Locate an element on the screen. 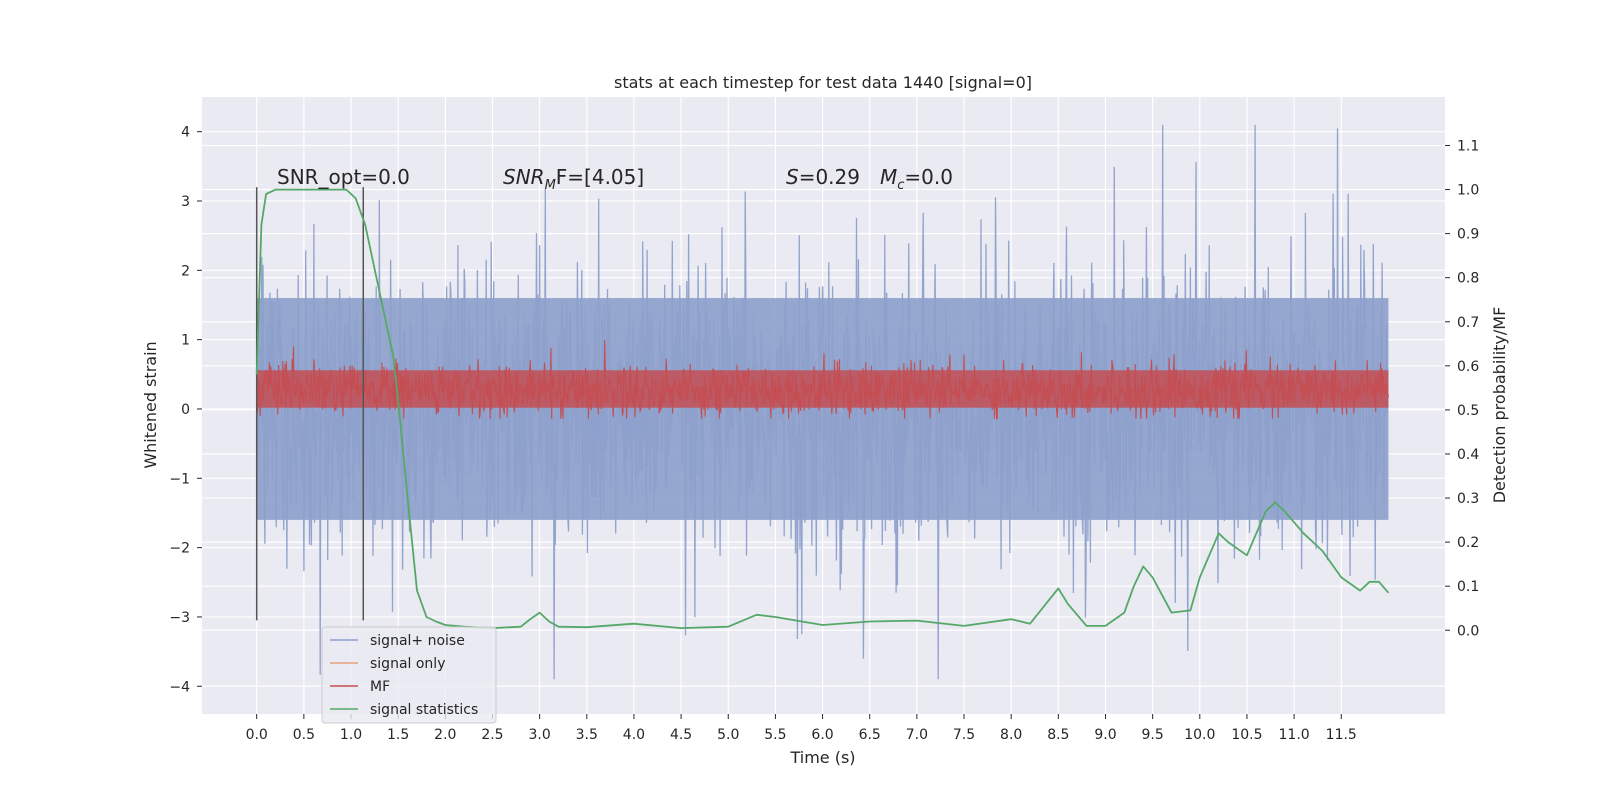 This screenshot has width=1600, height=800. y-tick-label-left: 1 is located at coordinates (185, 341).